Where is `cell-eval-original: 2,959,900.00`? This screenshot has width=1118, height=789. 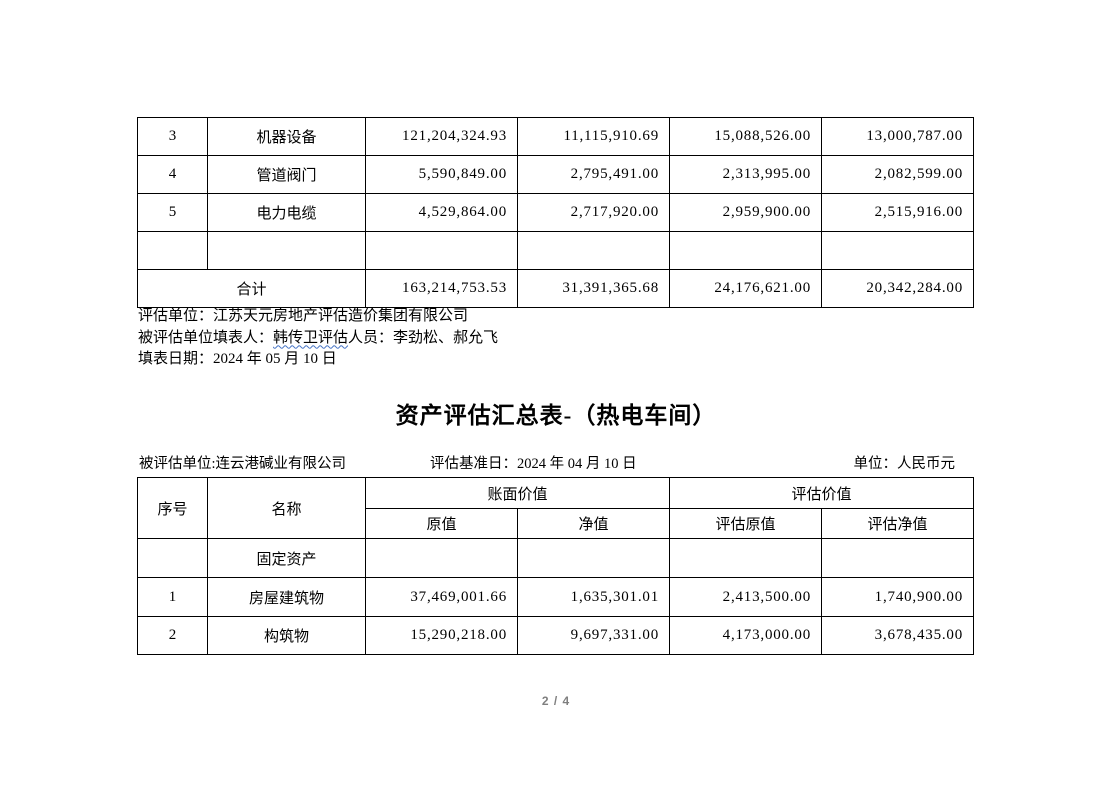 cell-eval-original: 2,959,900.00 is located at coordinates (745, 212).